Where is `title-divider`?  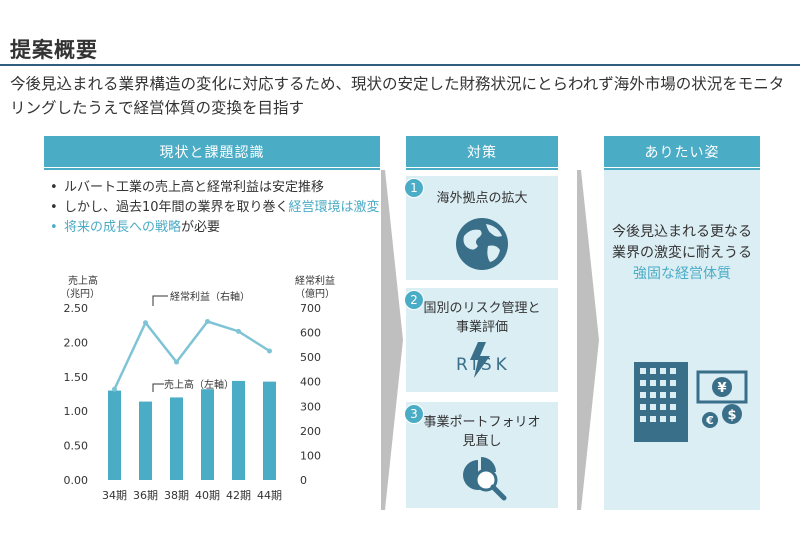 title-divider is located at coordinates (400, 65).